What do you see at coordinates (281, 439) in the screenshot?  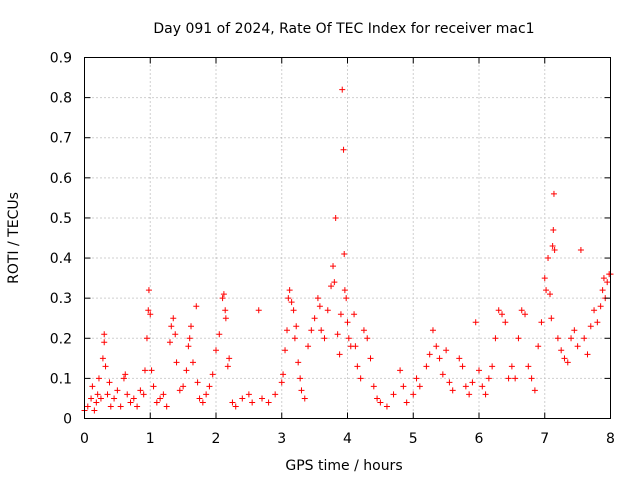 I see `x-tick-label: 3` at bounding box center [281, 439].